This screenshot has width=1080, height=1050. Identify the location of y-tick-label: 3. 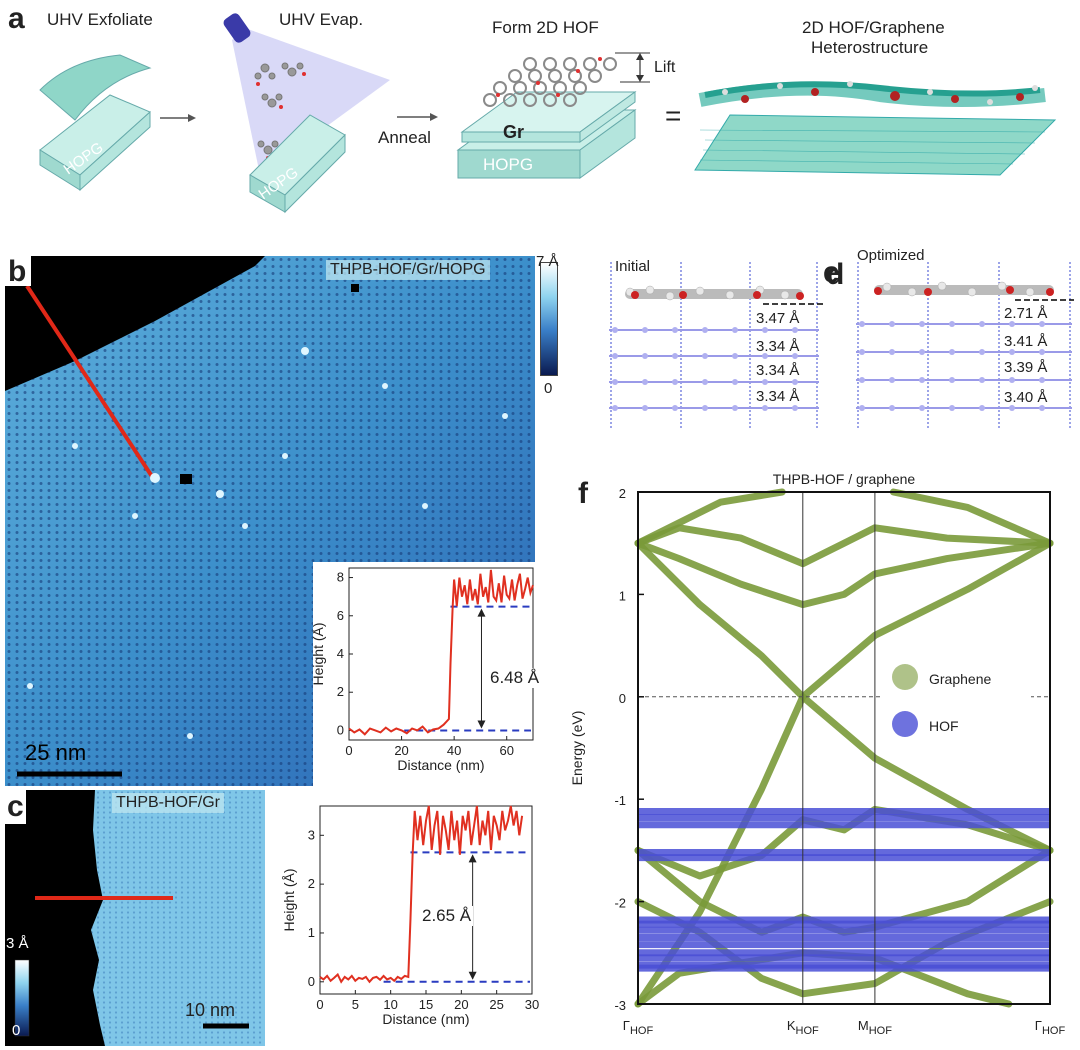
(311, 834).